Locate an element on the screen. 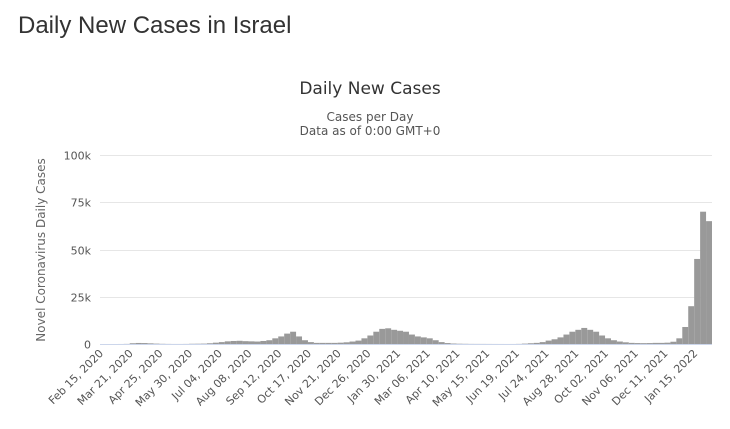 This screenshot has width=730, height=429. y-ticks: 0 25k 50k 75k 100k is located at coordinates (78, 251).